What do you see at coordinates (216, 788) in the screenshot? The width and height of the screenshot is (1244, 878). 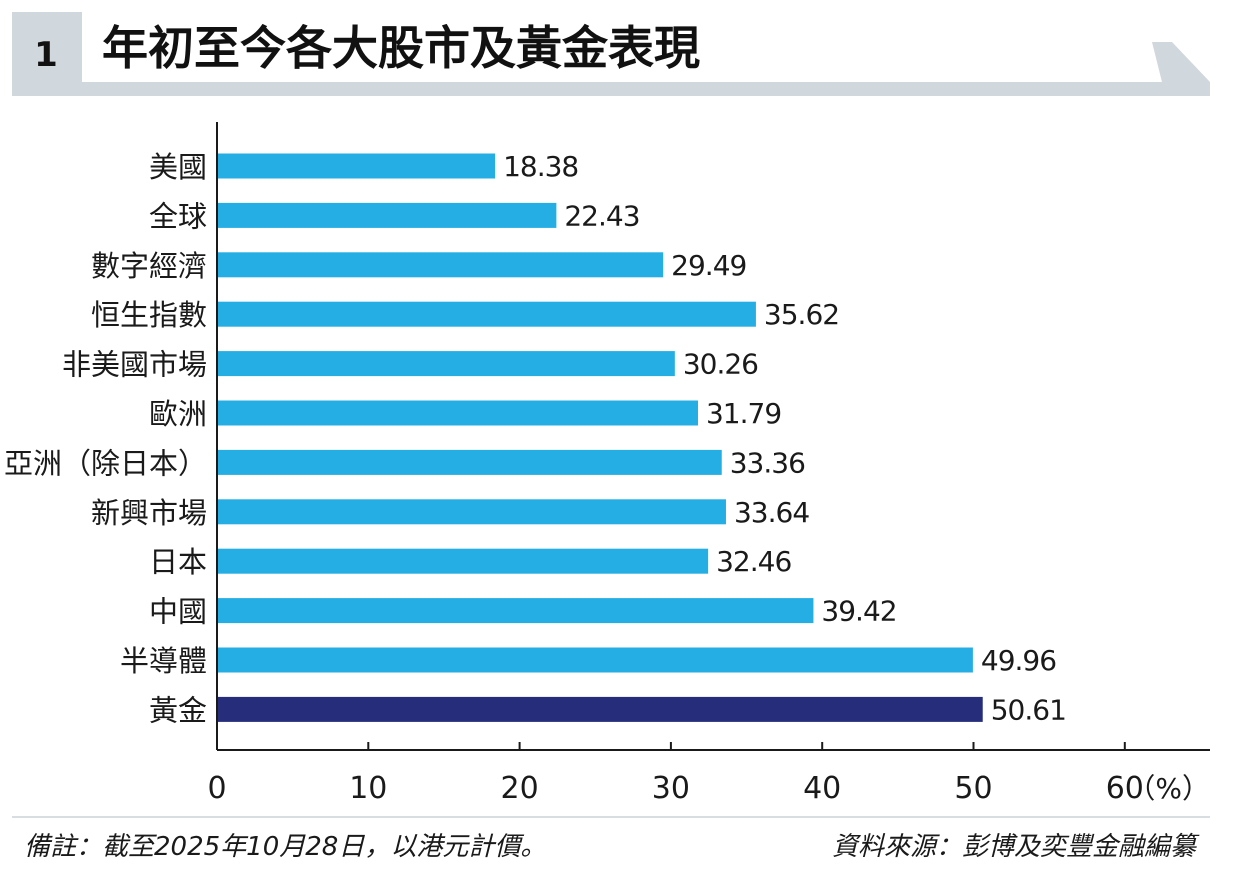 I see `x-tick-label: 0` at bounding box center [216, 788].